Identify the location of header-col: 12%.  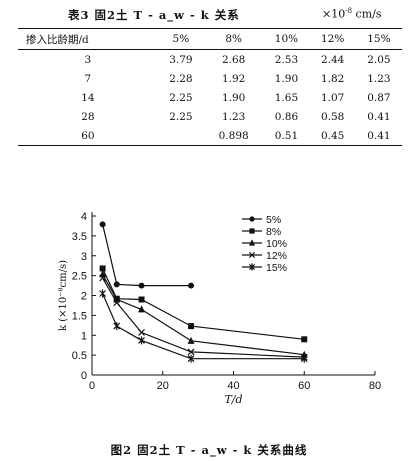
(332, 39).